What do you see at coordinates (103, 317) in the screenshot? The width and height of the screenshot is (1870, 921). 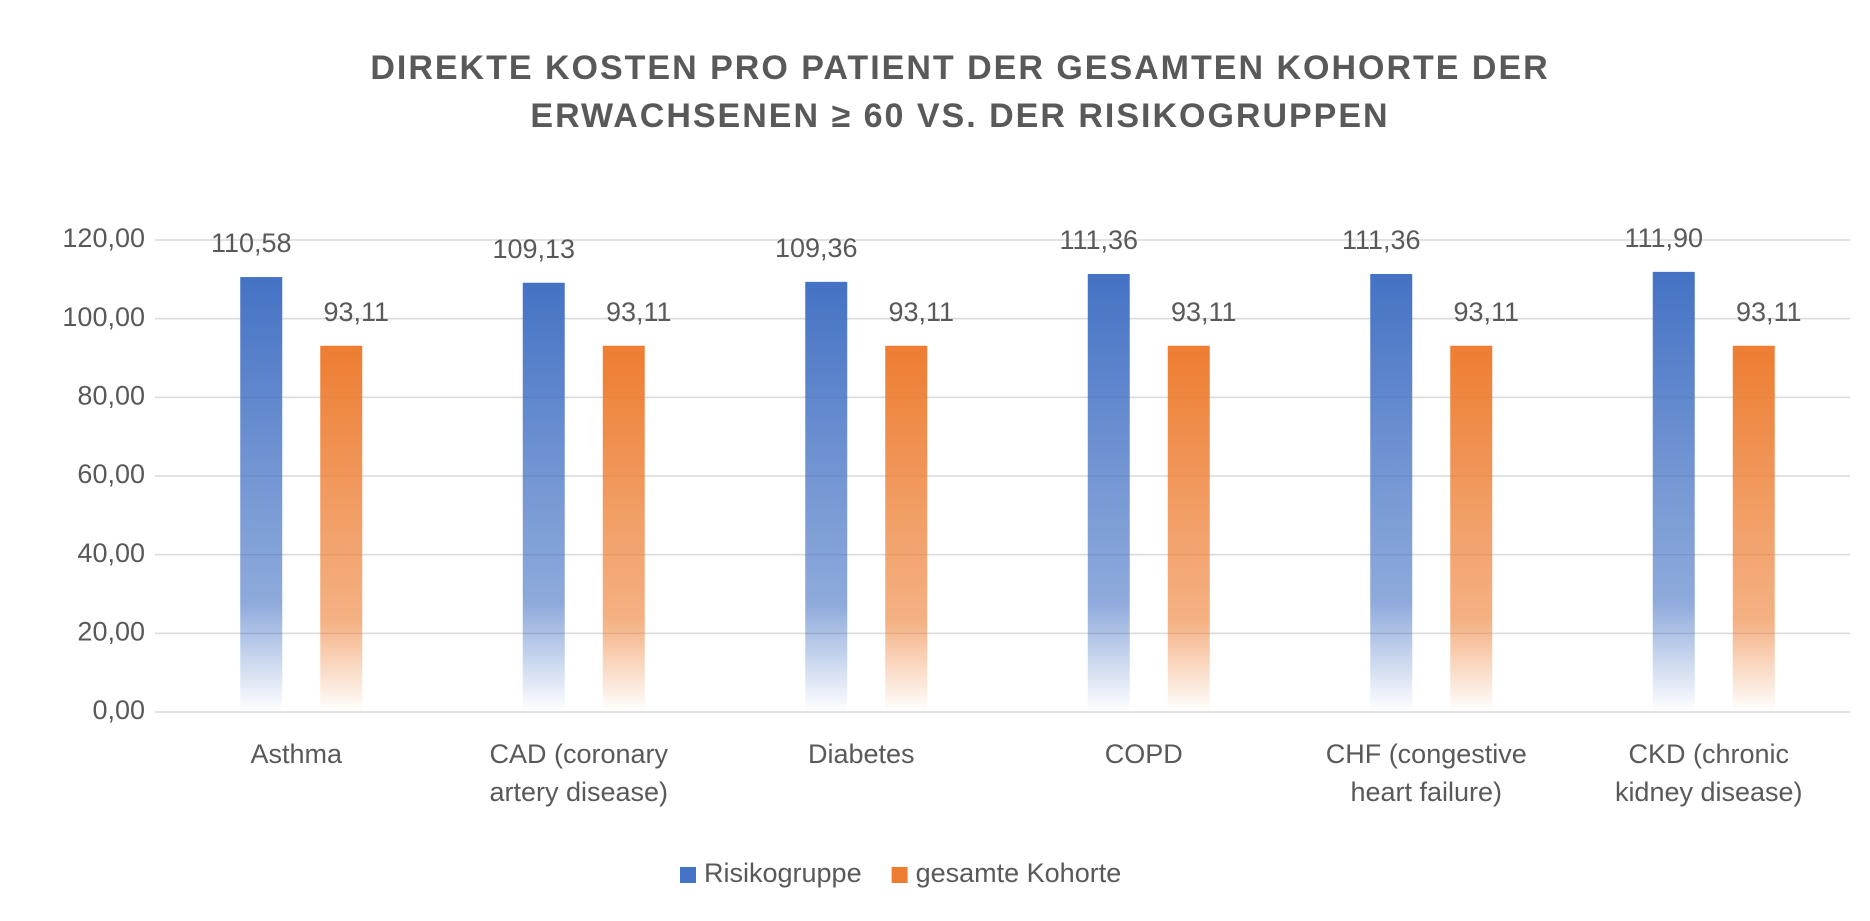 I see `y-tick-label: 100,00` at bounding box center [103, 317].